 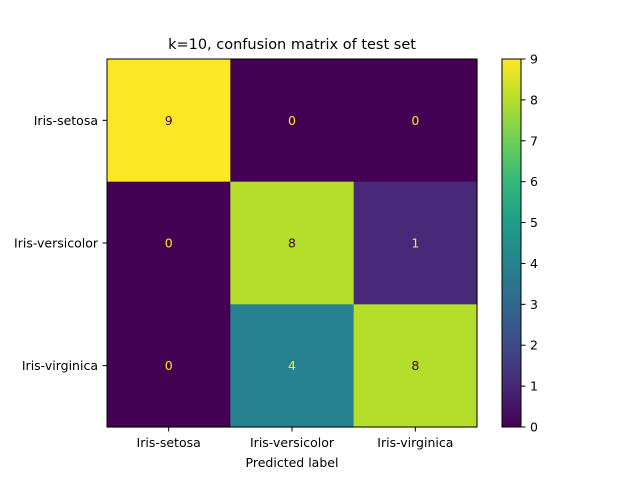 What do you see at coordinates (292, 462) in the screenshot?
I see `x-axis-label: Predicted label` at bounding box center [292, 462].